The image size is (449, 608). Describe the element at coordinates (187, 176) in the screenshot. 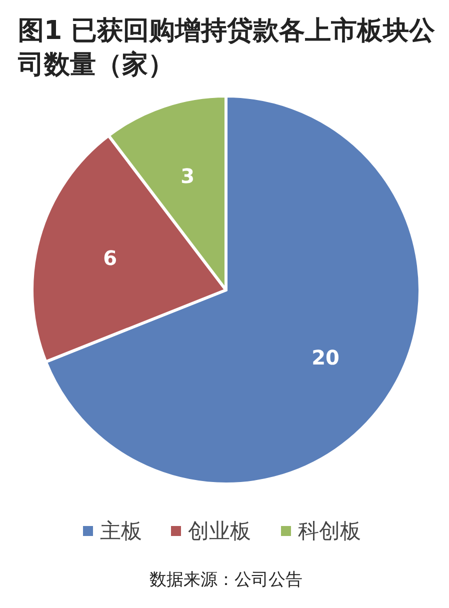

I see `data-label: 3` at that location.